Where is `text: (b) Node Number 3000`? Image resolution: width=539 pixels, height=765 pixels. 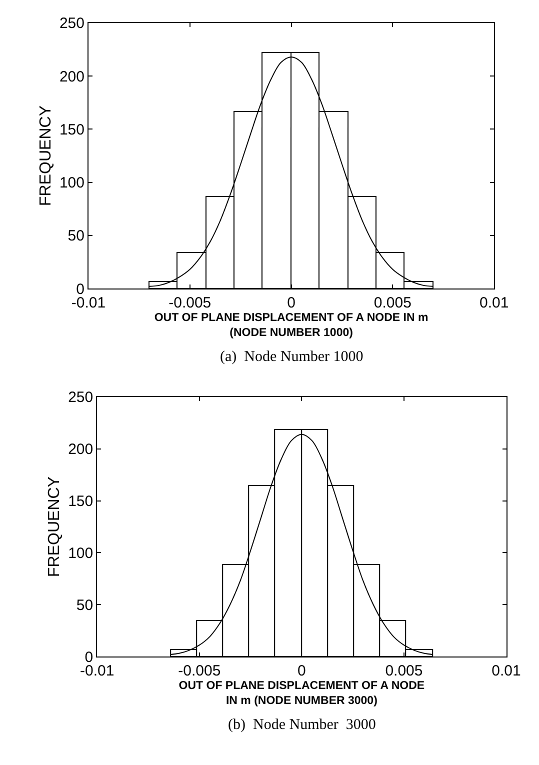
text: (b) Node Number 3000 is located at coordinates (302, 725).